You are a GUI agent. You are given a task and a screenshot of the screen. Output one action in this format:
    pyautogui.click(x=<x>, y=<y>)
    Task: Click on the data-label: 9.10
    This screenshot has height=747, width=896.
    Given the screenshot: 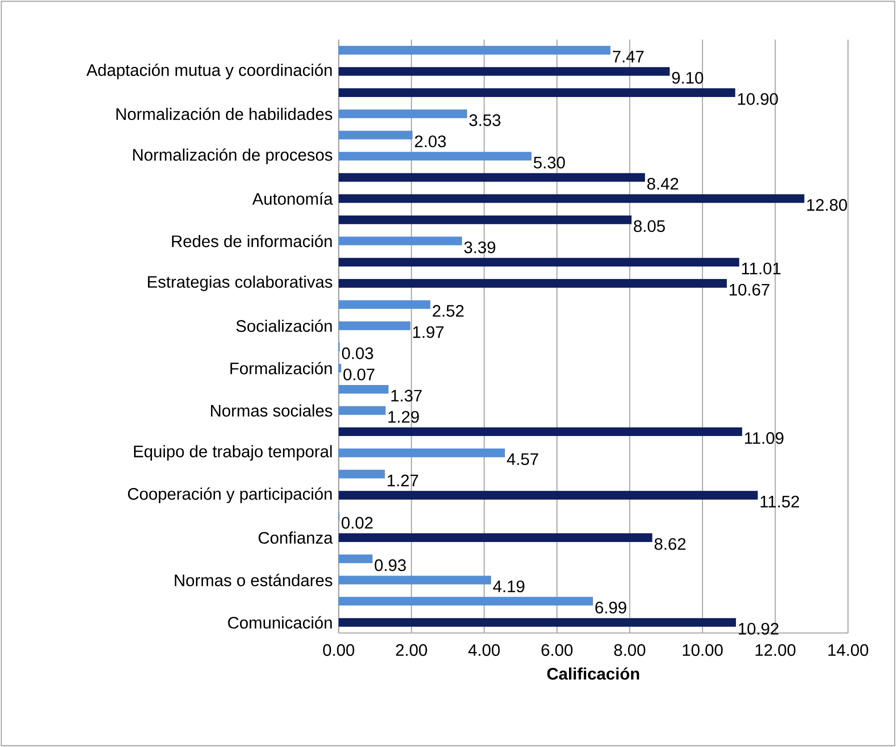 What is the action you would take?
    pyautogui.click(x=688, y=78)
    